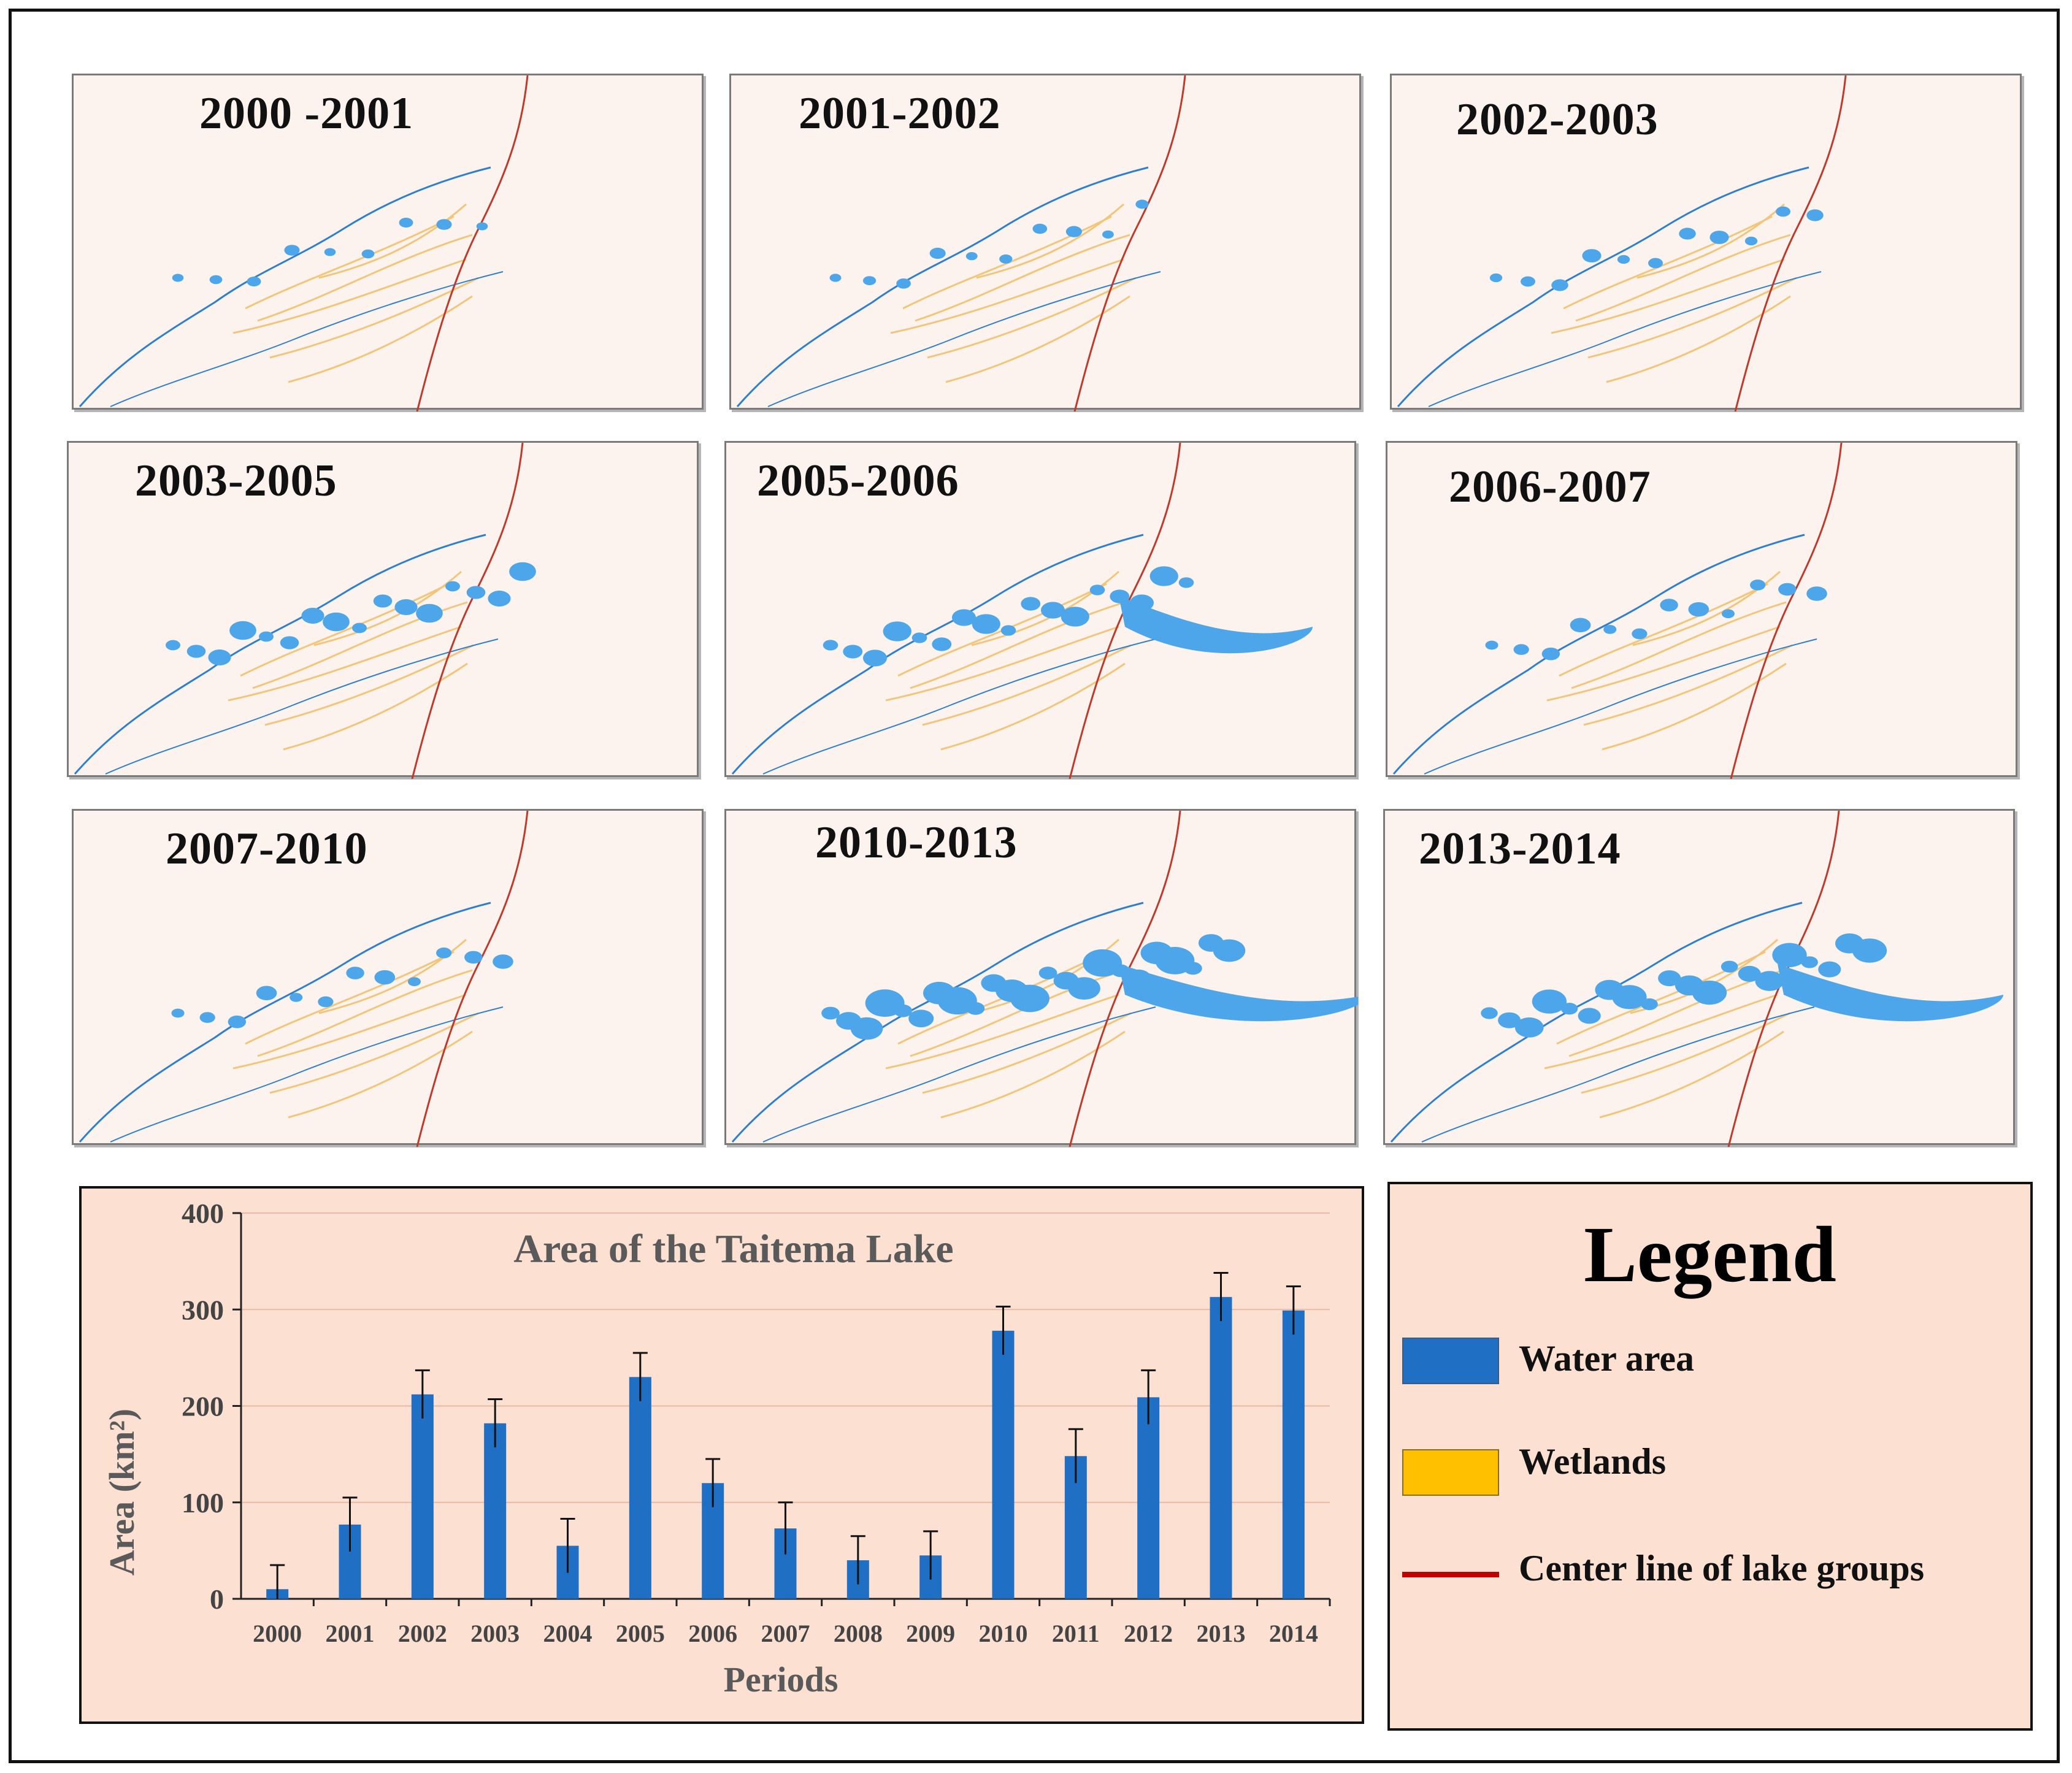 This screenshot has width=2072, height=1773. Describe the element at coordinates (712, 1633) in the screenshot. I see `x-tick-label-2006: 2006` at that location.